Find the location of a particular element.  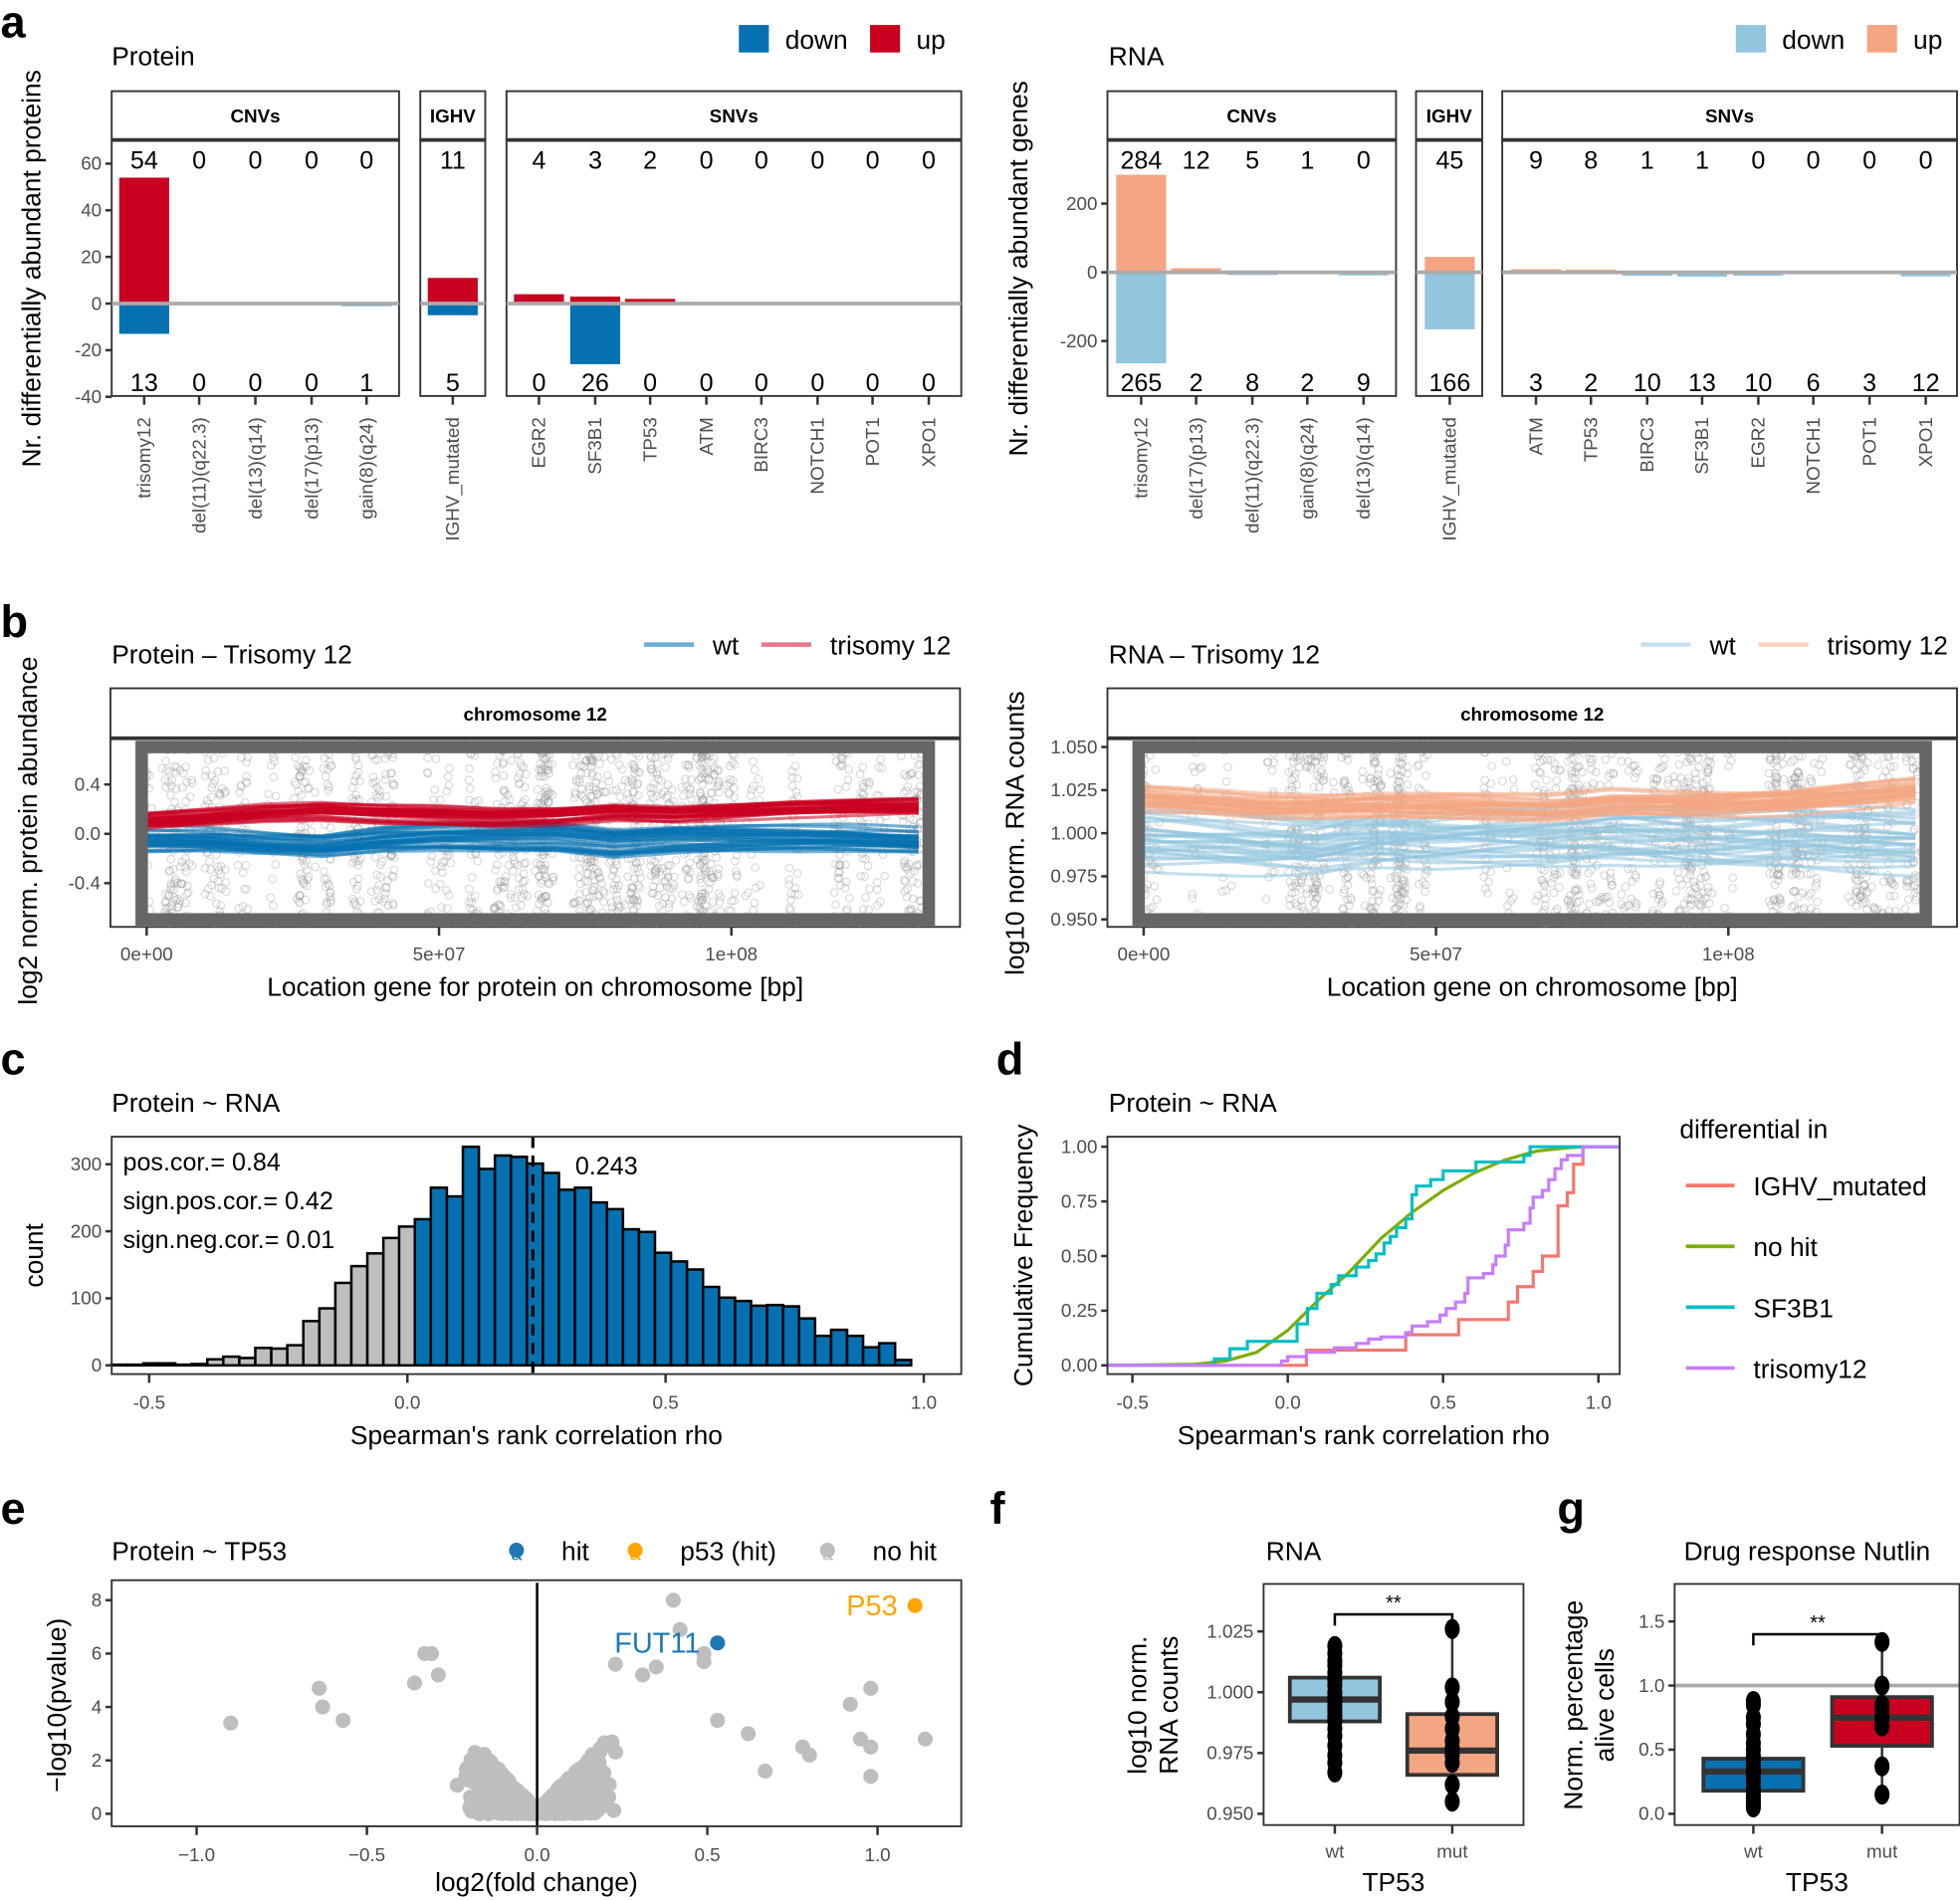

legend-label-down: down is located at coordinates (1814, 40).